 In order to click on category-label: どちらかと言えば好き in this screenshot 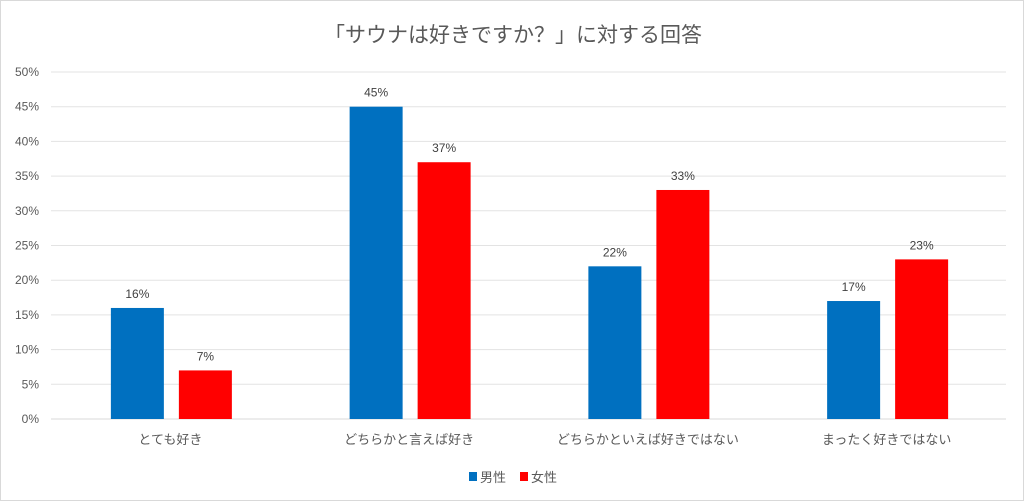, I will do `click(409, 440)`.